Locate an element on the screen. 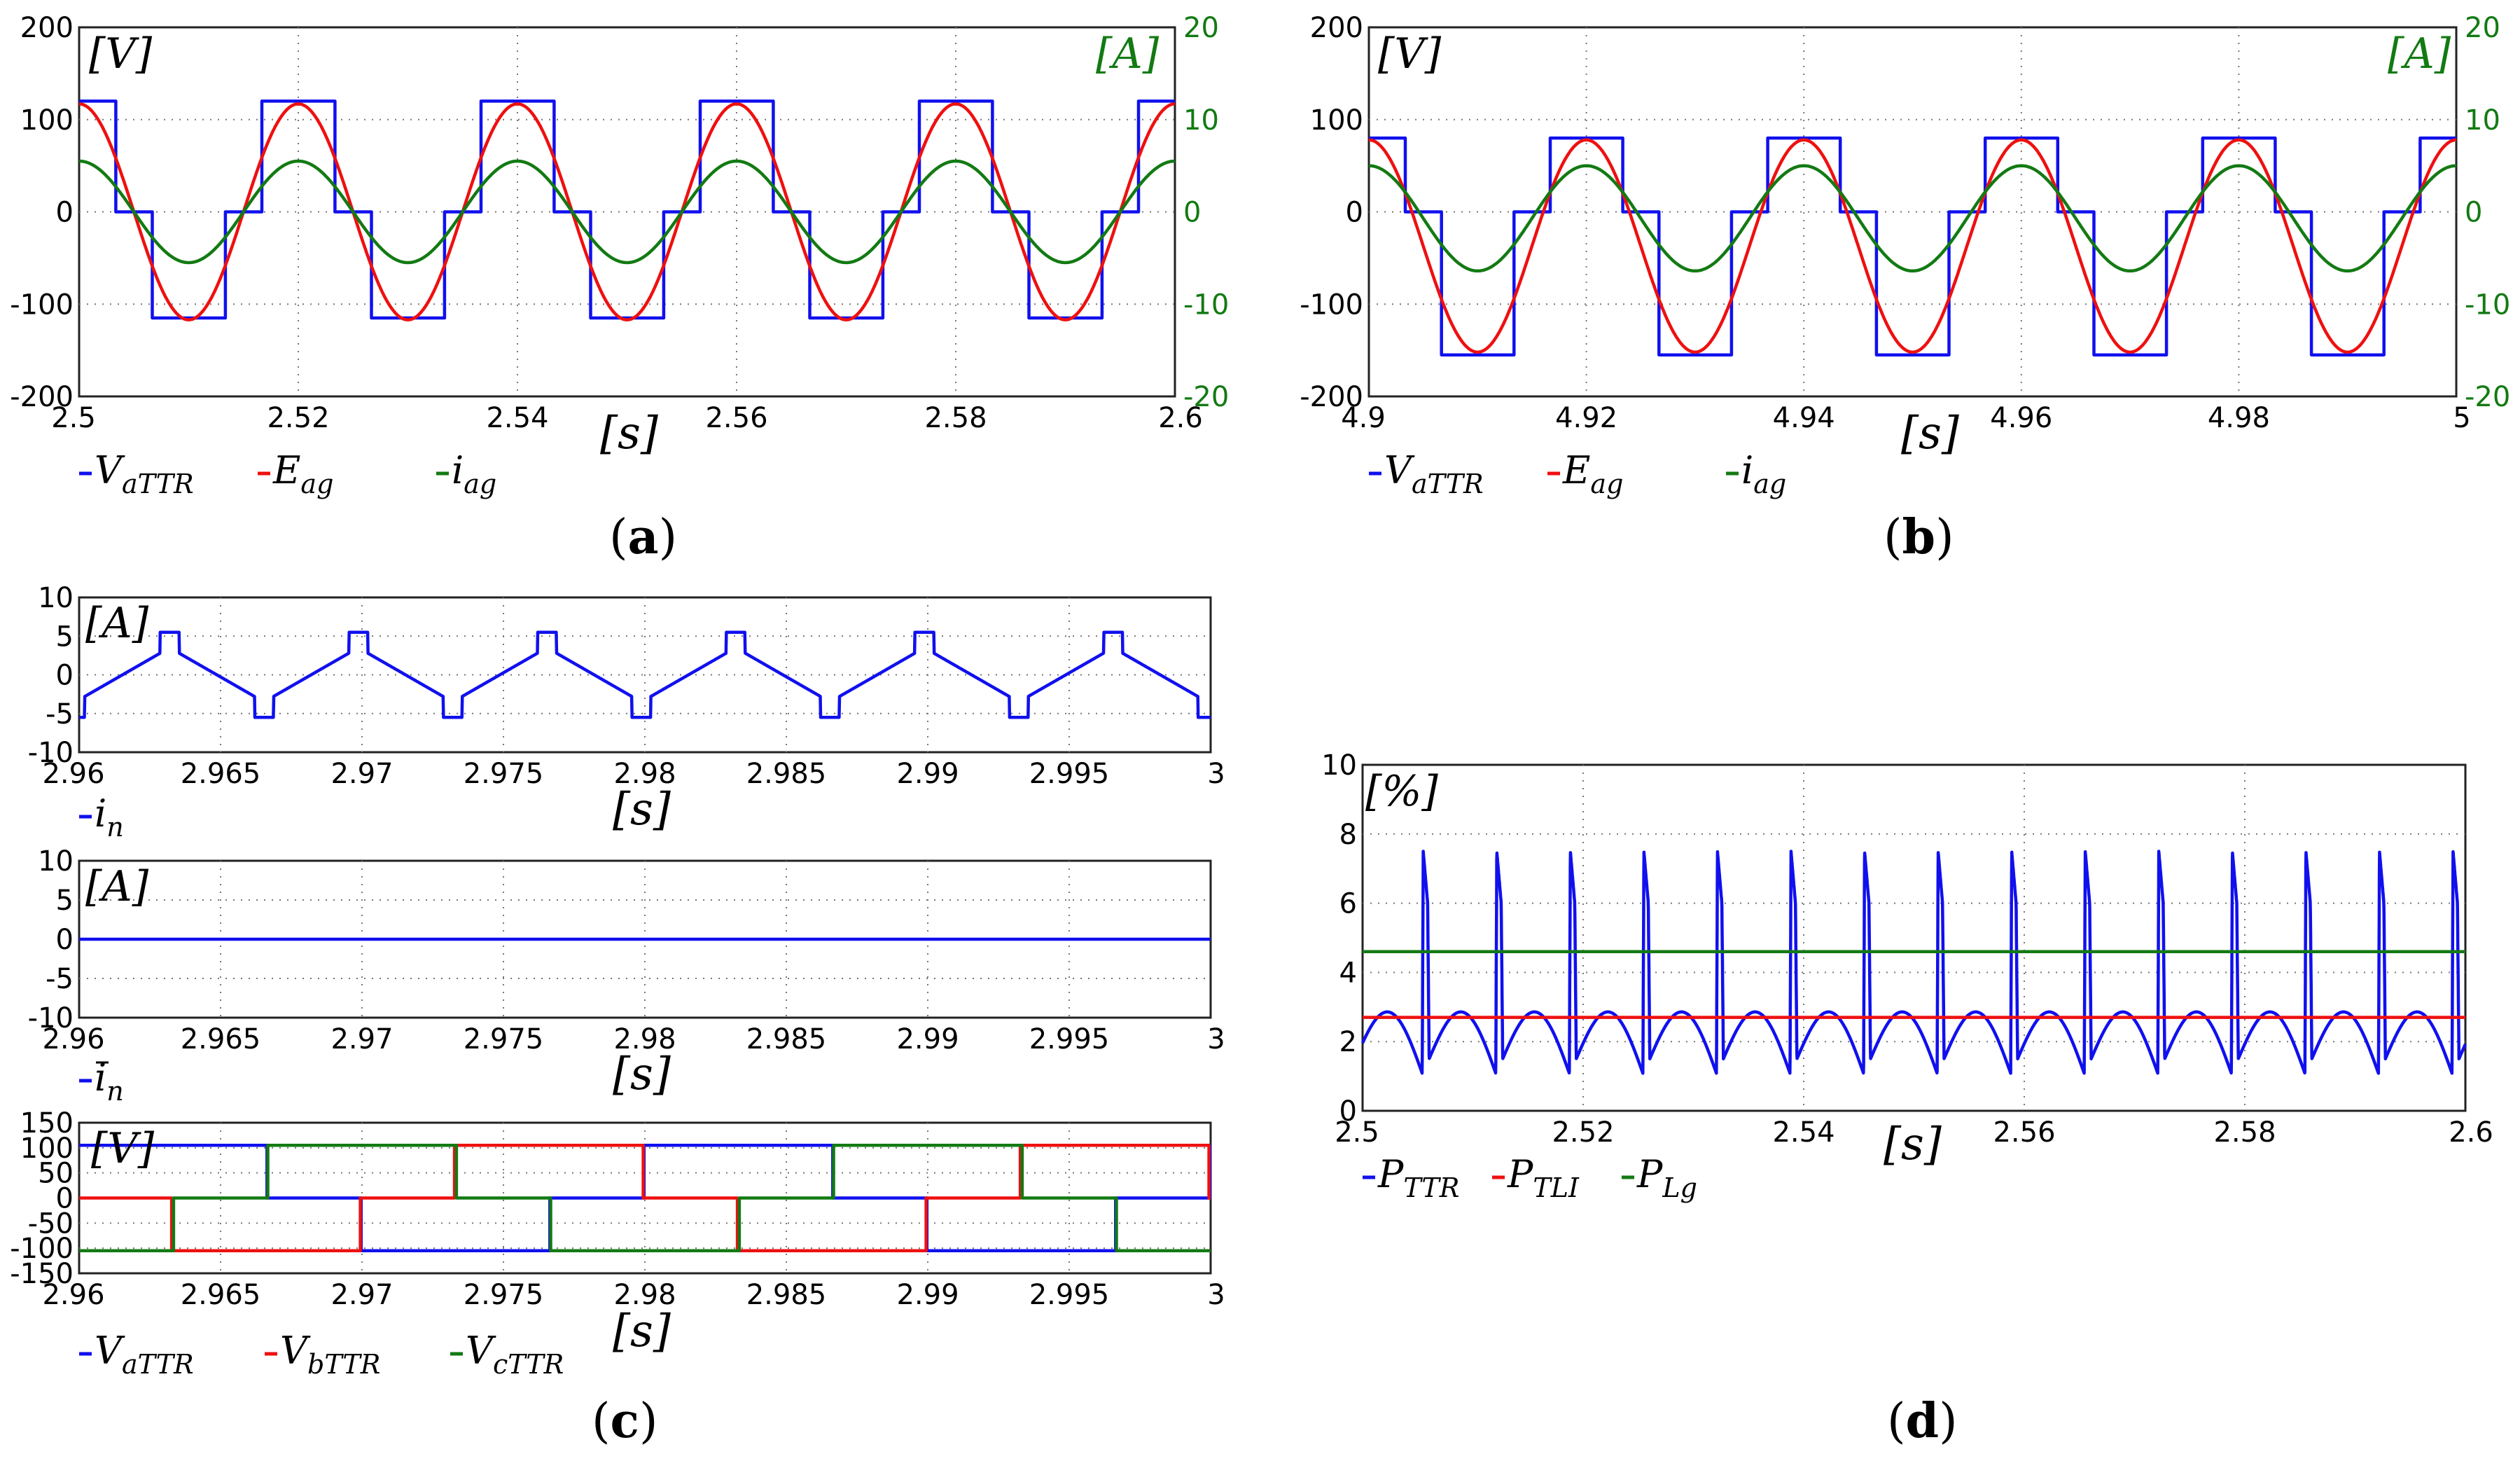 This screenshot has width=2520, height=1468. panel-a-legend: VaTTR Eag iag is located at coordinates (287, 473).